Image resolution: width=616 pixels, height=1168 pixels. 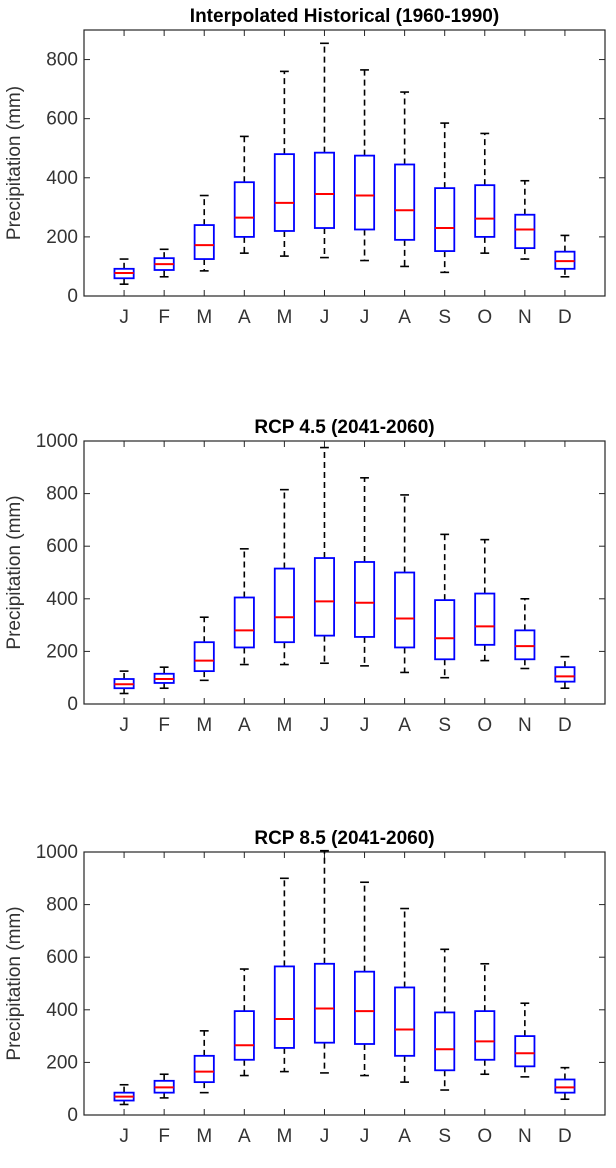 I want to click on chart-title: Interpolated Historical (1960-1990), so click(x=344, y=16).